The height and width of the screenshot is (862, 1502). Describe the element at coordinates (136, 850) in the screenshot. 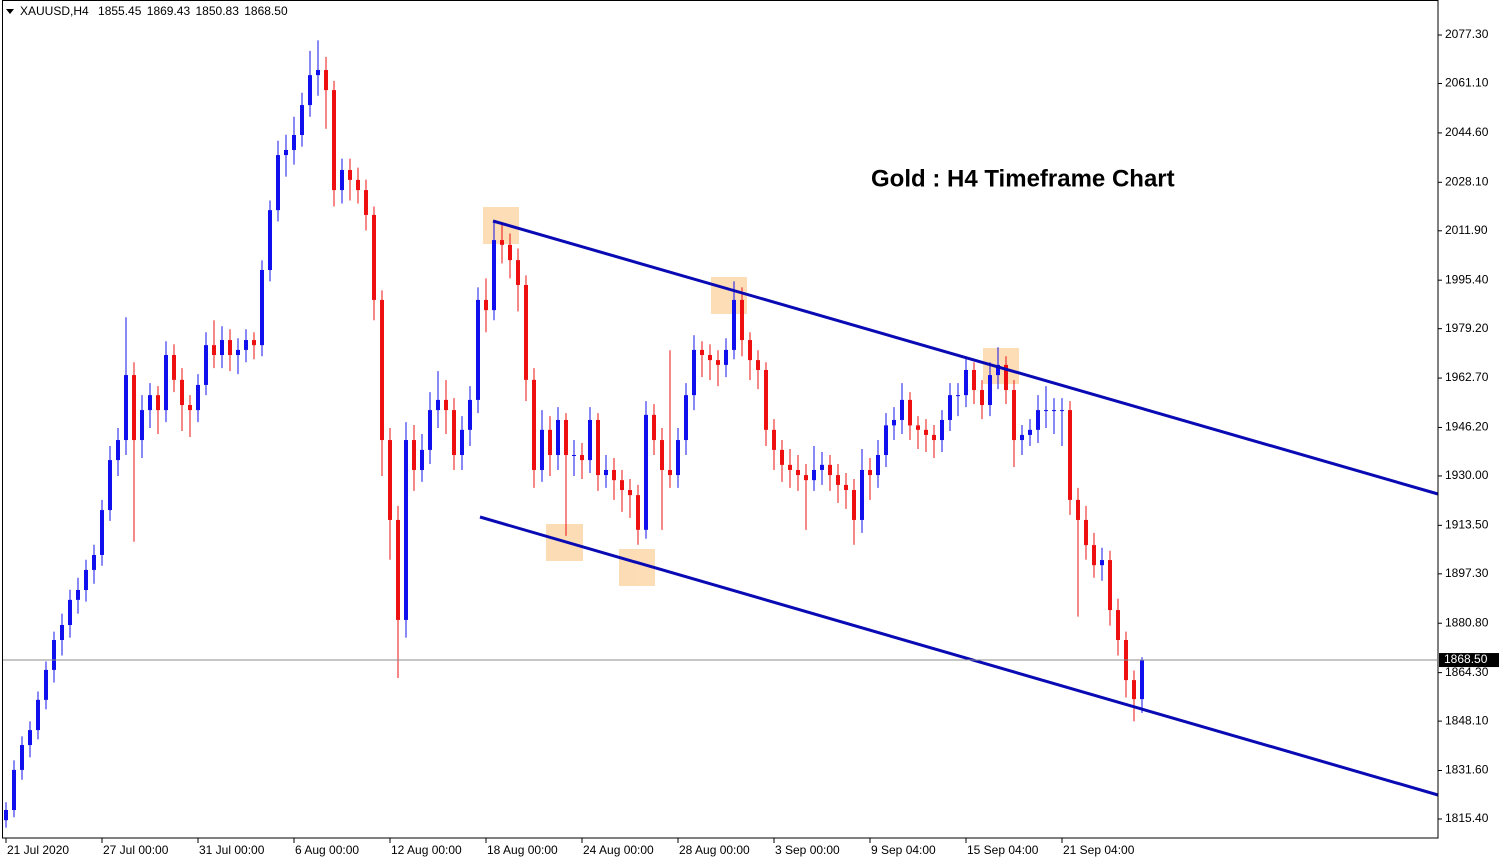

I see `x-tick-label: 27 Jul 00:00` at that location.